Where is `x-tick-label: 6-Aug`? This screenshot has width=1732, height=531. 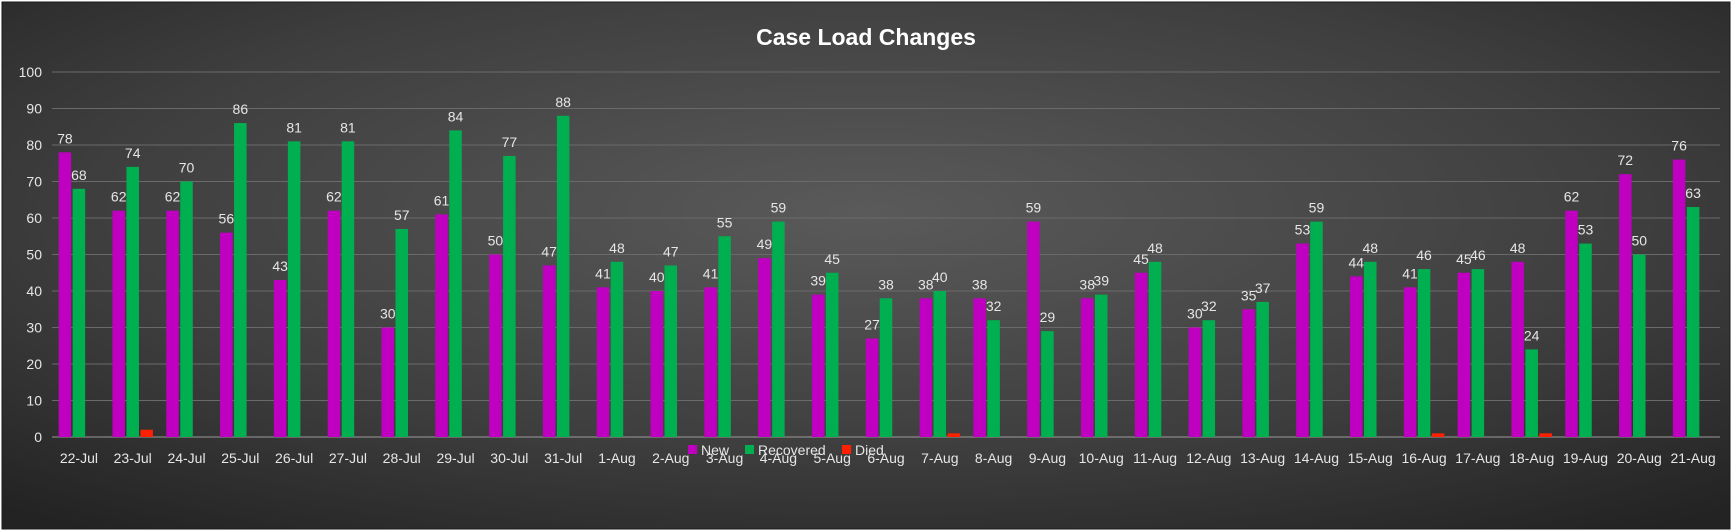 x-tick-label: 6-Aug is located at coordinates (885, 458).